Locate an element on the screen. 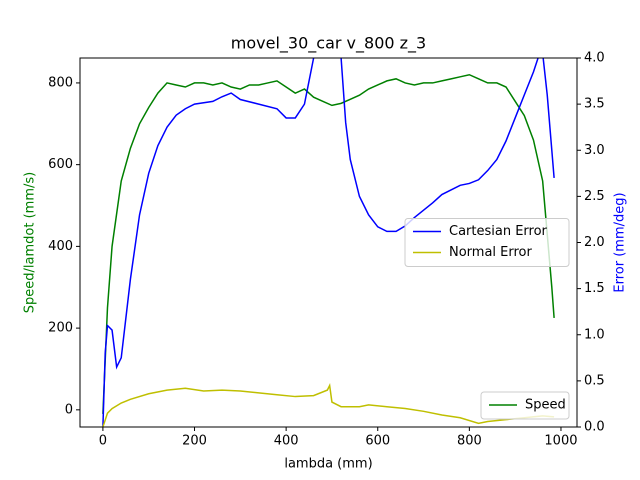  y2-tick-label: 2.5 is located at coordinates (594, 196).